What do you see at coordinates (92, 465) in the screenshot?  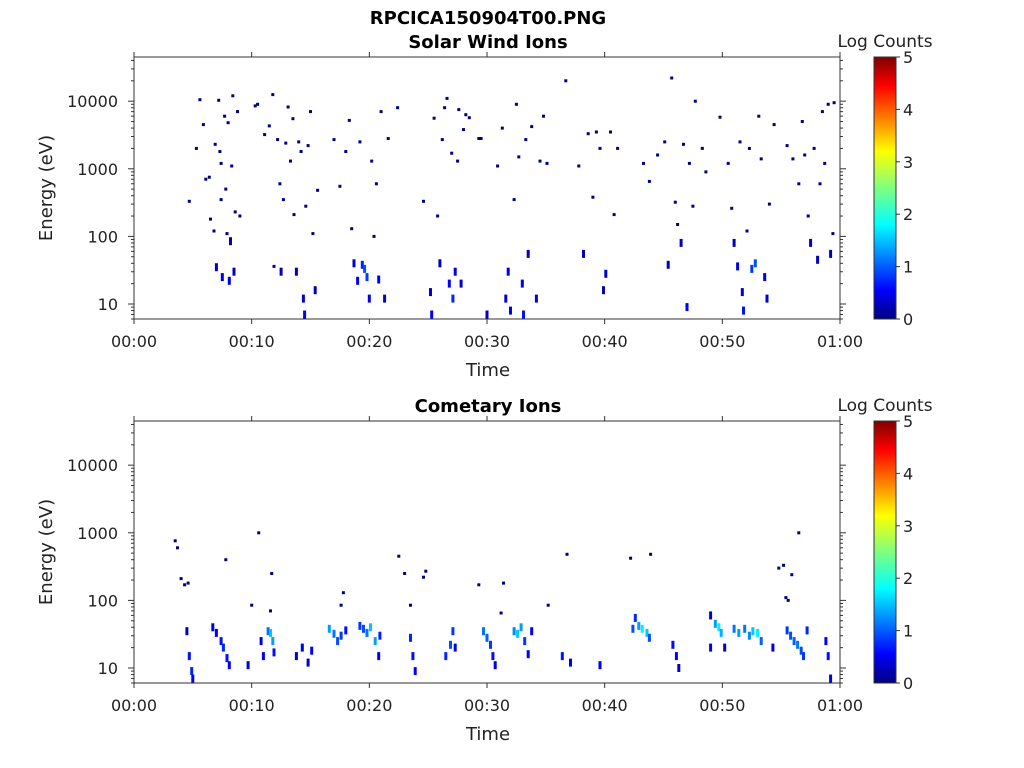 I see `y-tick-label: 10000` at bounding box center [92, 465].